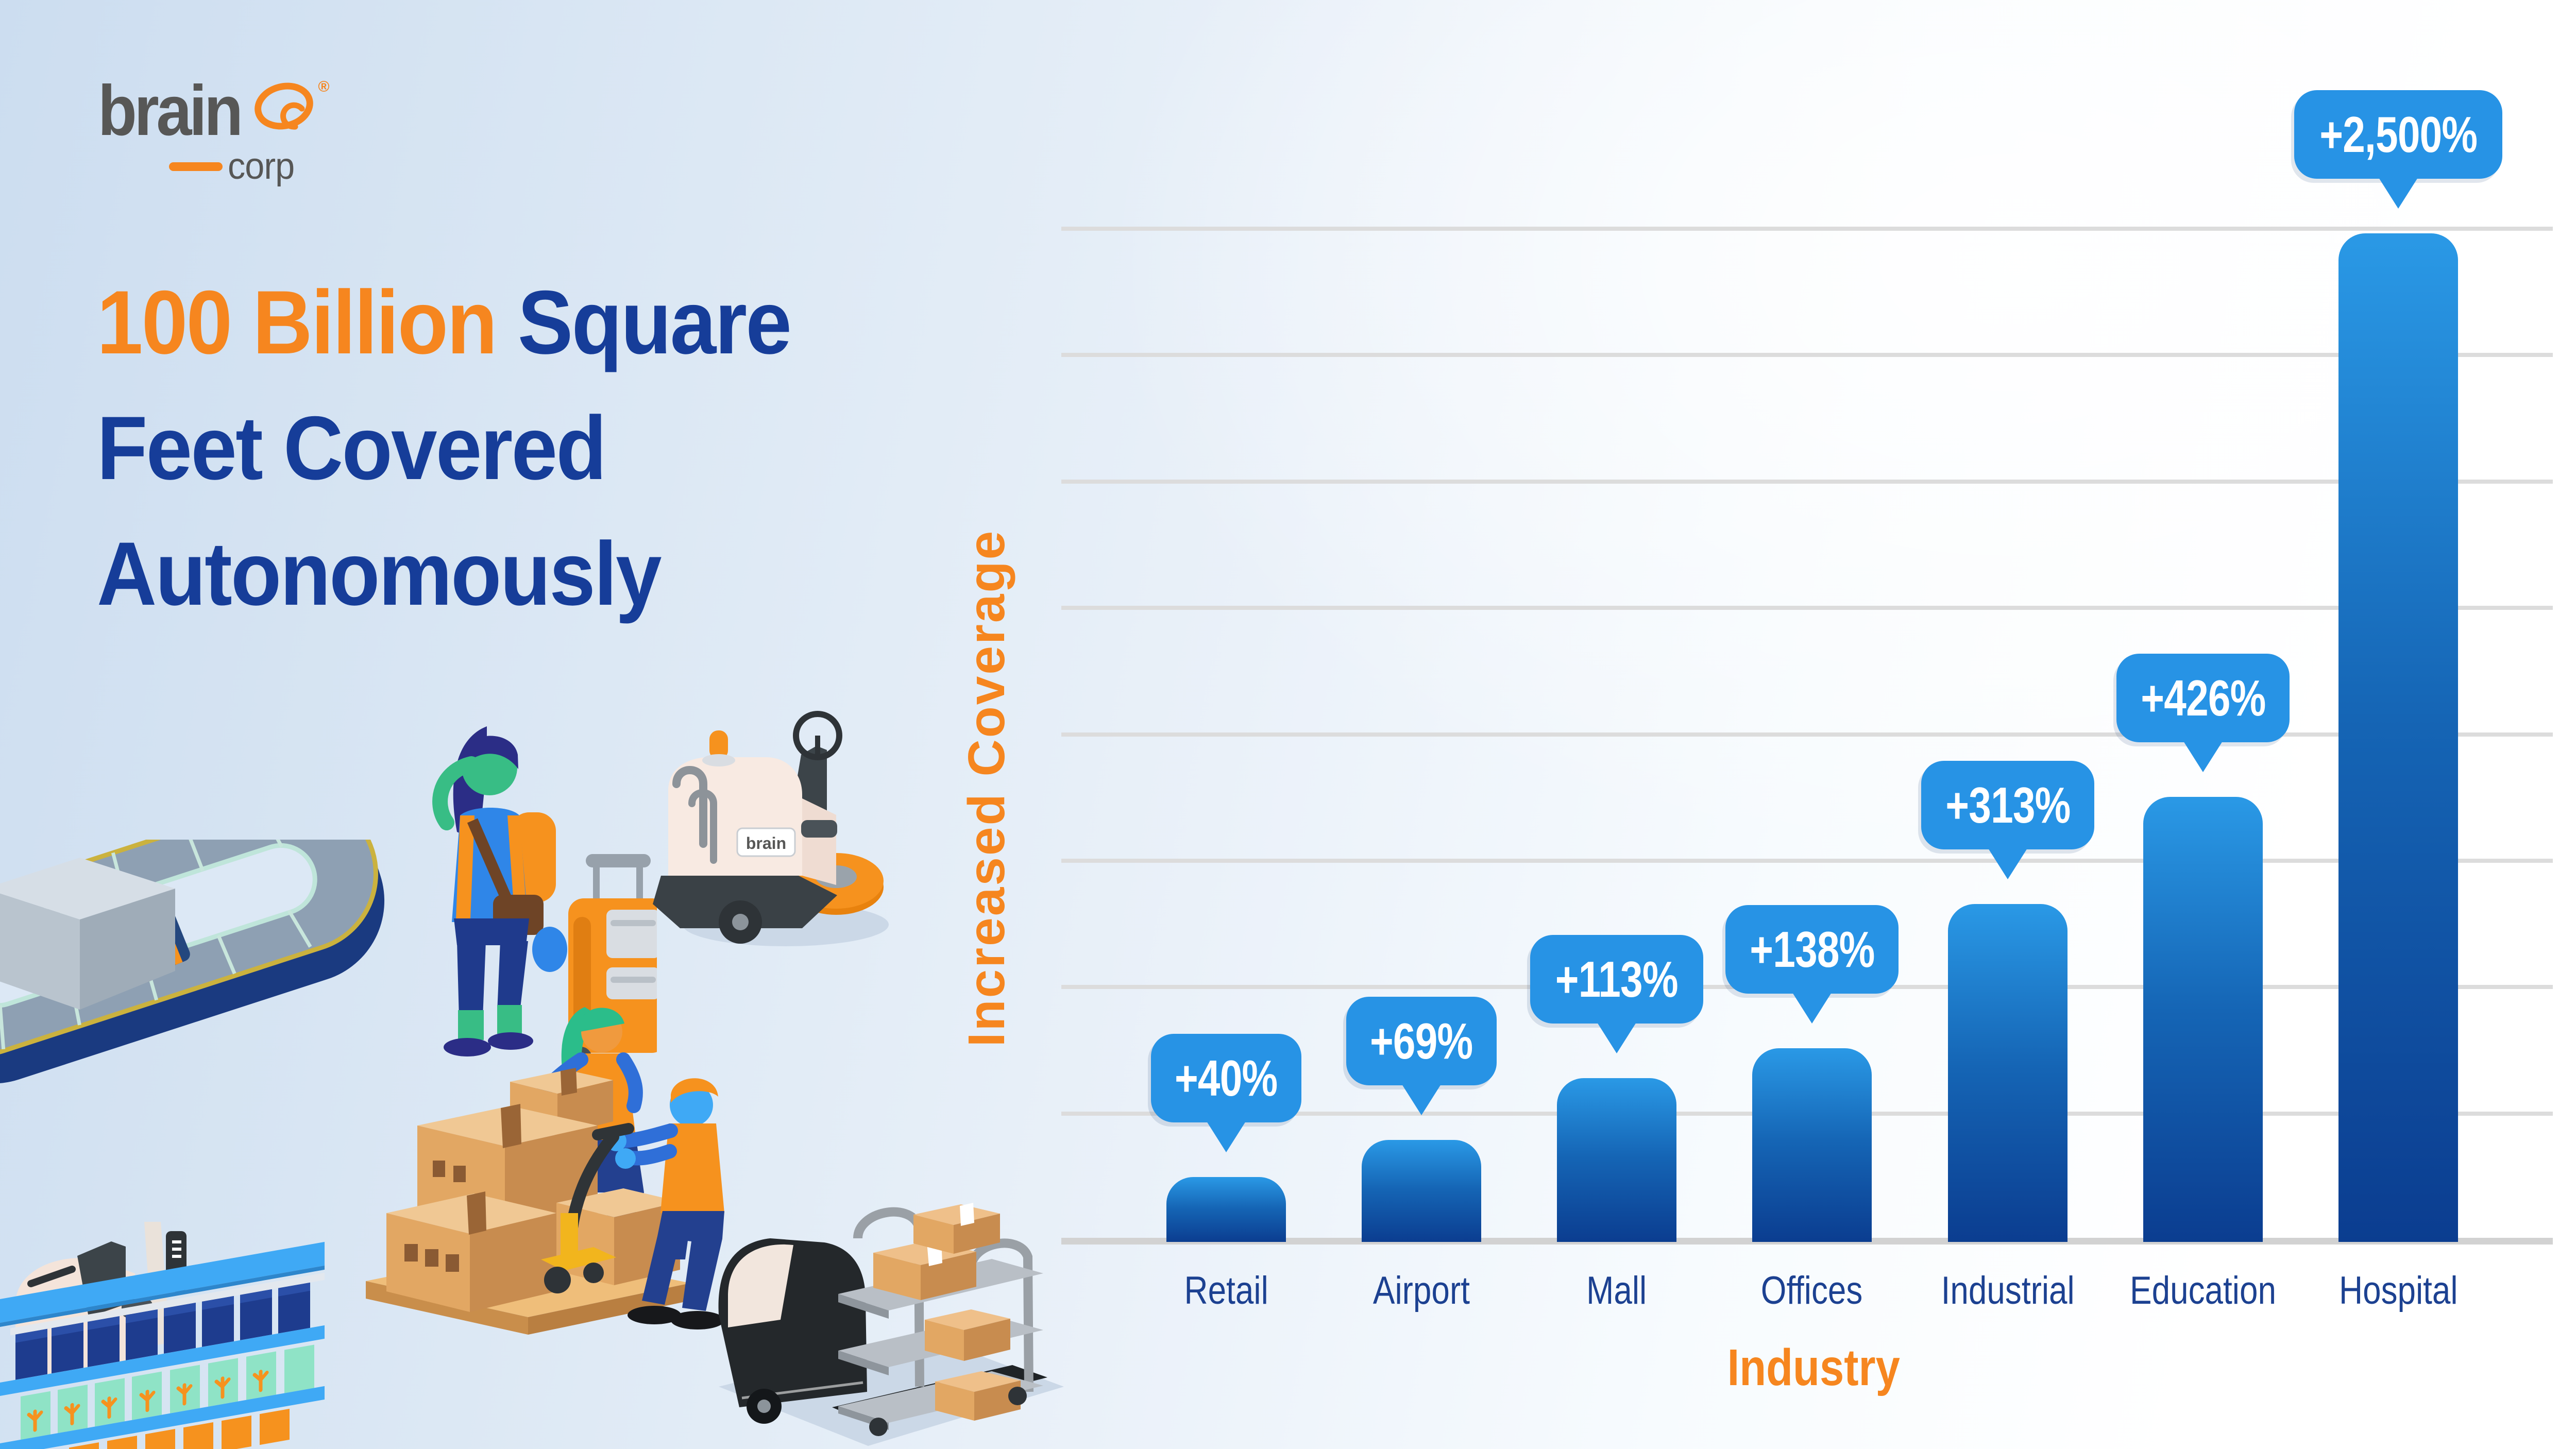 The image size is (2576, 1449). I want to click on value-label: +138%, so click(1812, 949).